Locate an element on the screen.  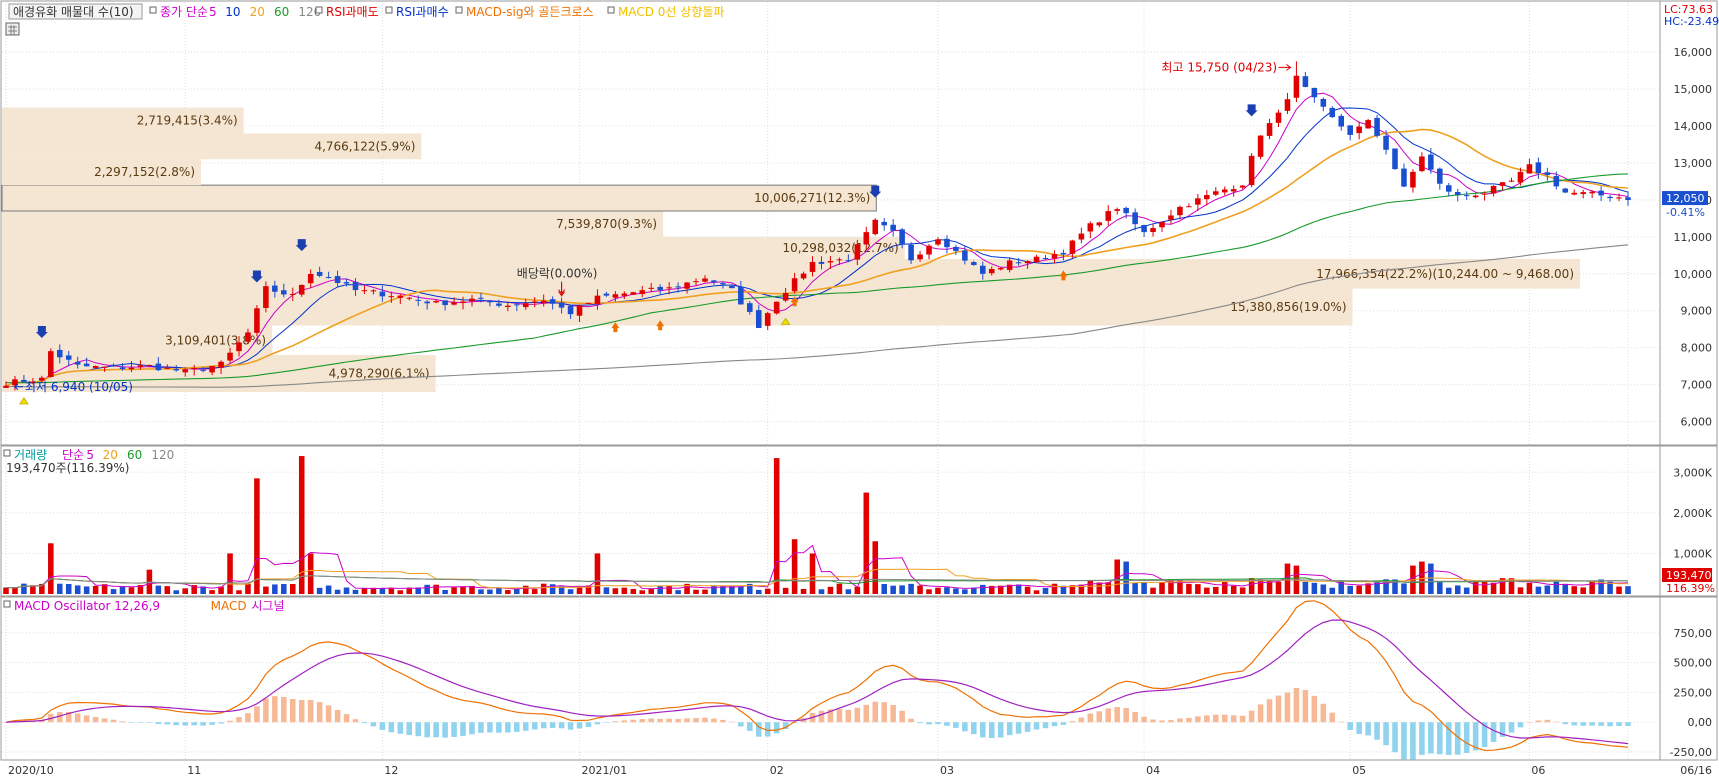
chart-settings-button is located at coordinates (12, 29).